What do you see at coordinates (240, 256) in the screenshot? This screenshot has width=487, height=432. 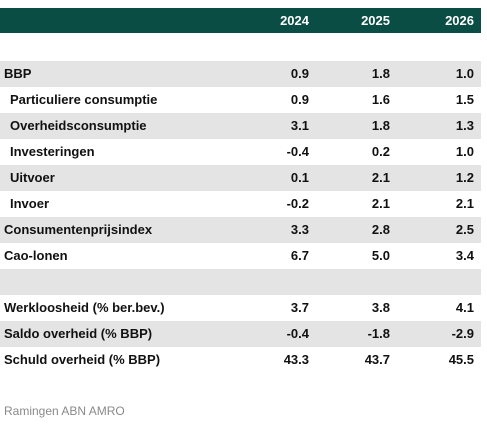 I see `table-row: Cao-lonen 6.7 5.0 3.4` at bounding box center [240, 256].